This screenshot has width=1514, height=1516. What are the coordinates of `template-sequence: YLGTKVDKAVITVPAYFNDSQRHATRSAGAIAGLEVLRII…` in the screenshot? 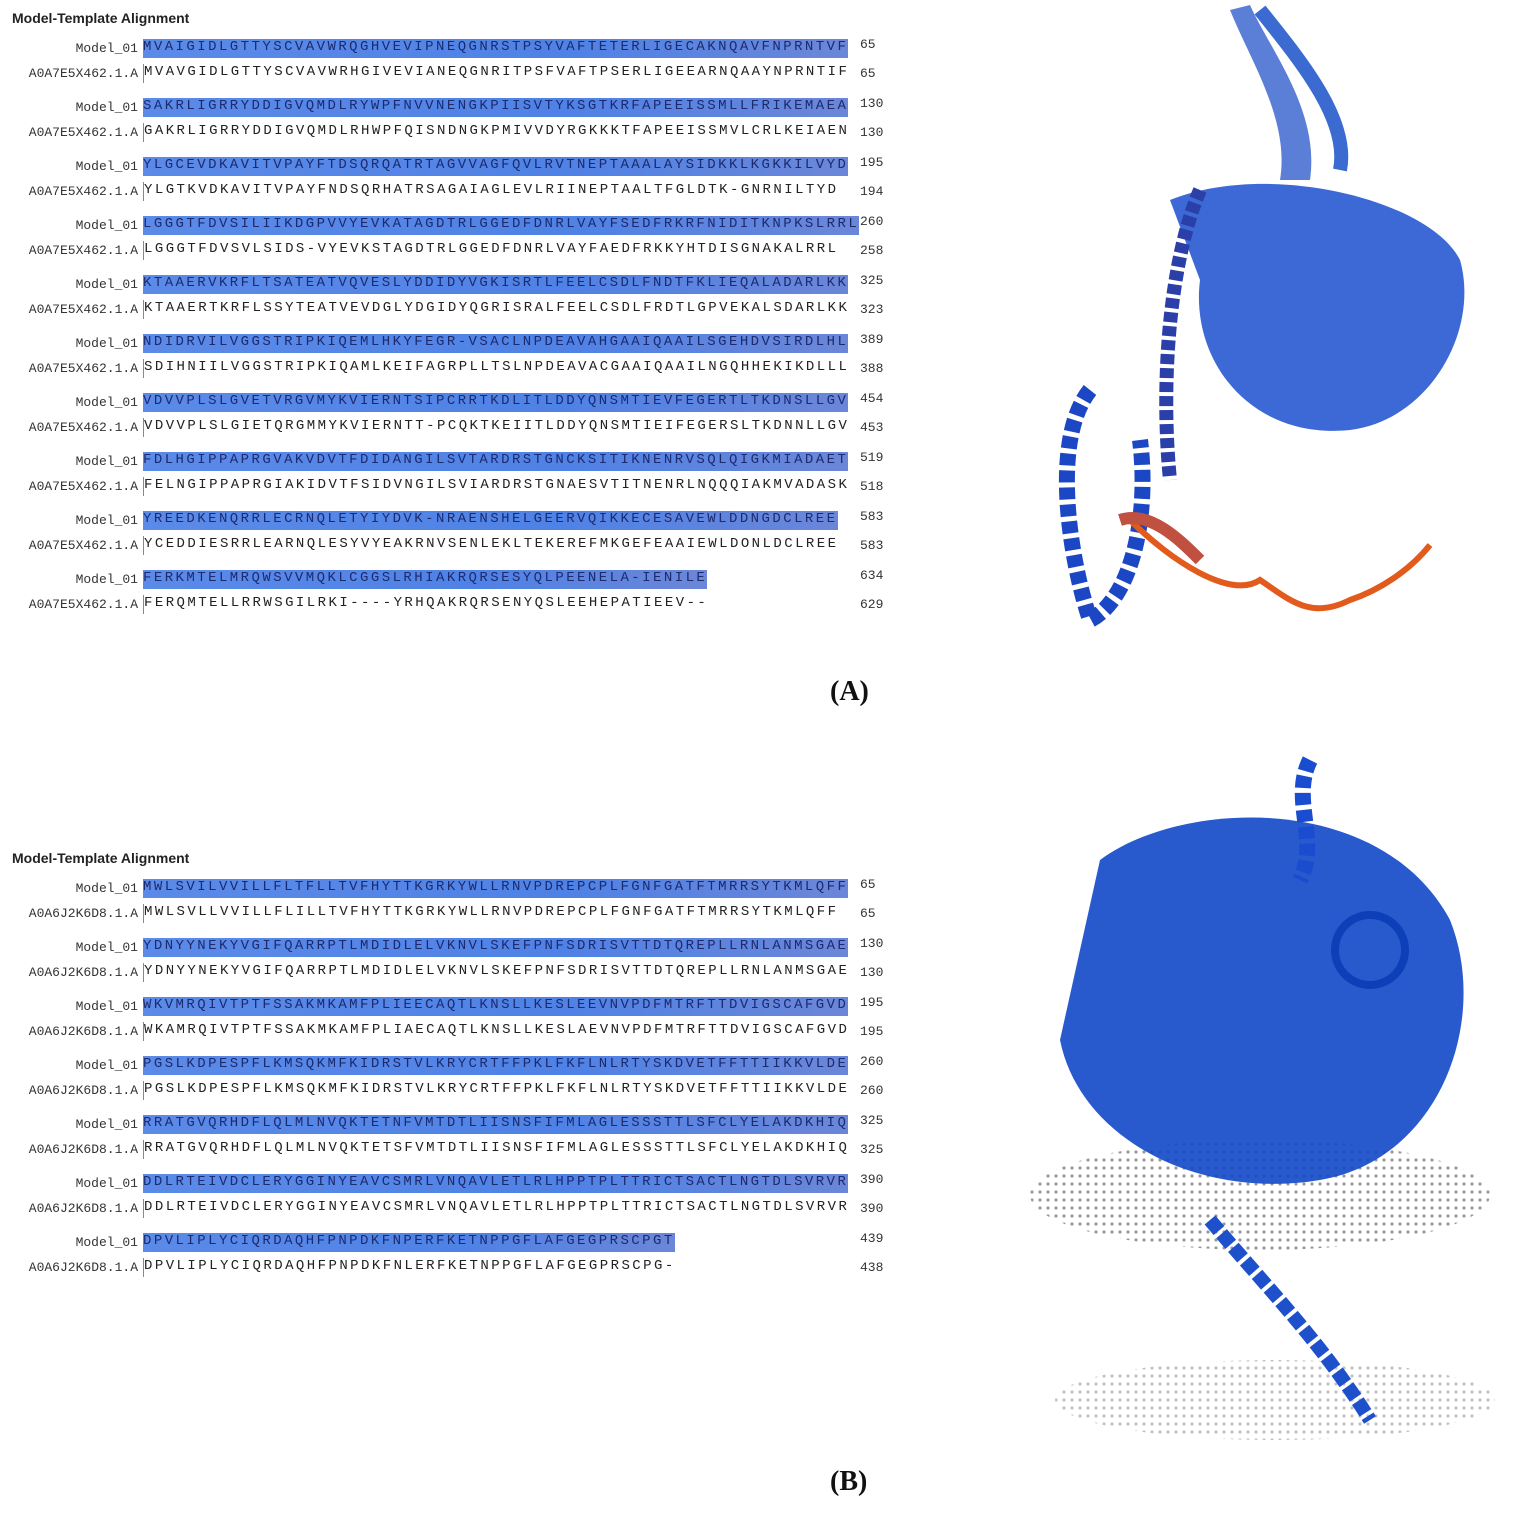 It's located at (491, 191).